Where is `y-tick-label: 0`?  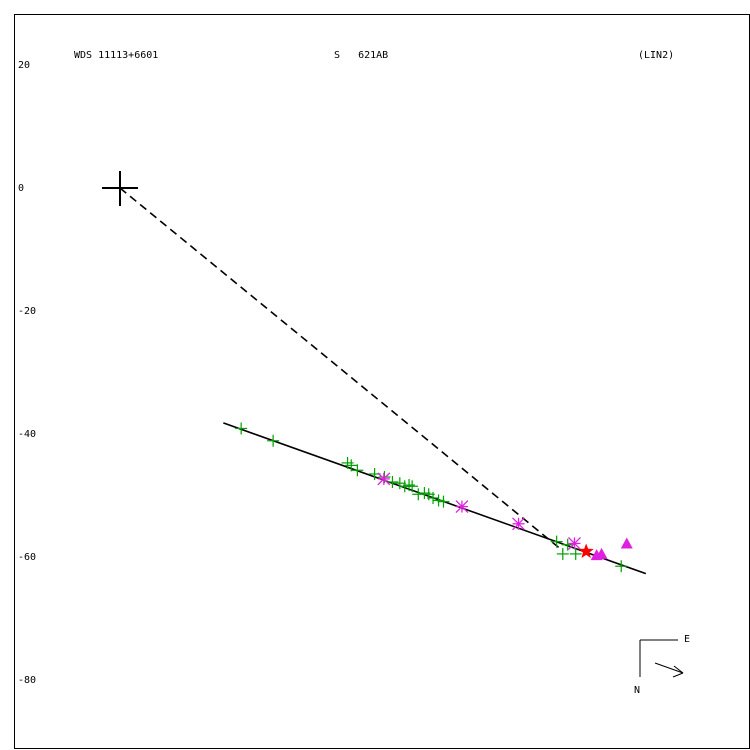 y-tick-label: 0 is located at coordinates (21, 188).